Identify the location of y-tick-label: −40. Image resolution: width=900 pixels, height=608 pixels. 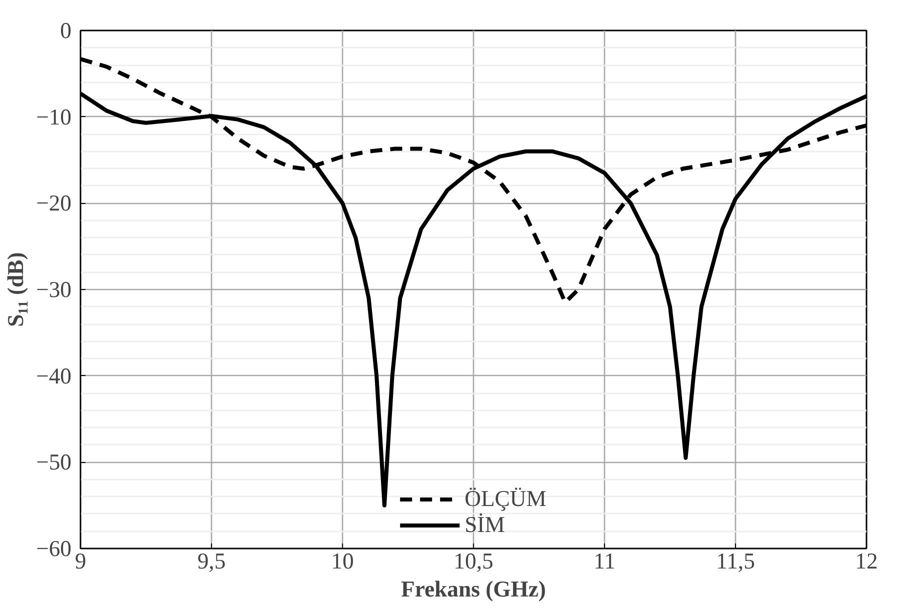
(54, 375).